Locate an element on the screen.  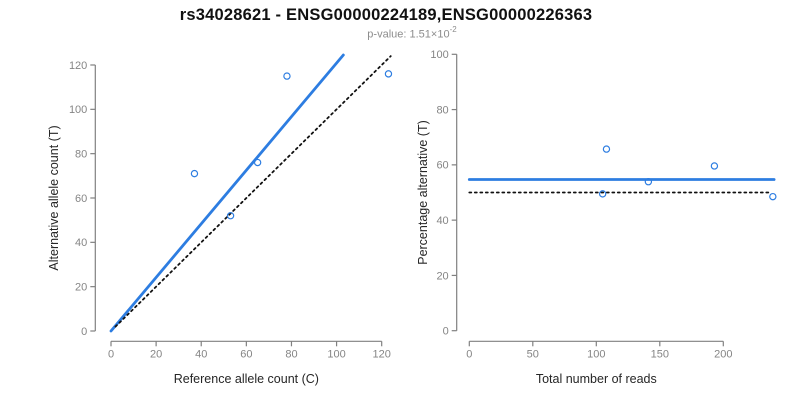
x-axis-label: Reference allele count (C) is located at coordinates (246, 379).